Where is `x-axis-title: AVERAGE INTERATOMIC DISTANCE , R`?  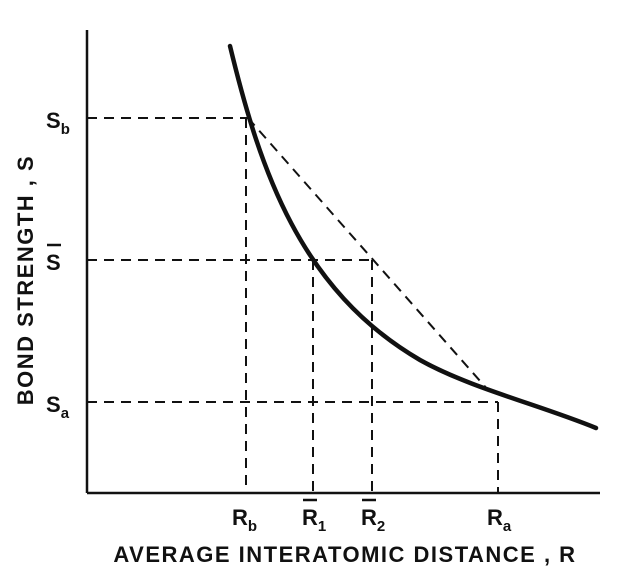
x-axis-title: AVERAGE INTERATOMIC DISTANCE , R is located at coordinates (344, 554).